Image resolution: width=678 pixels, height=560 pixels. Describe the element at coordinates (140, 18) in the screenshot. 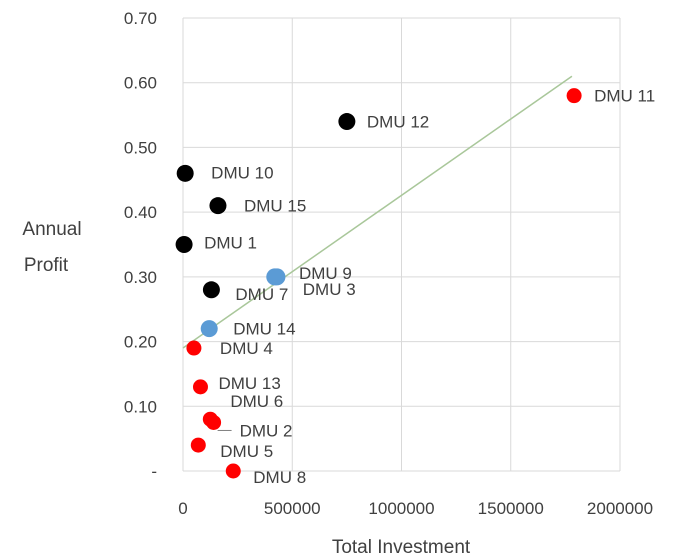

I see `y-tick-label: 0.70` at that location.